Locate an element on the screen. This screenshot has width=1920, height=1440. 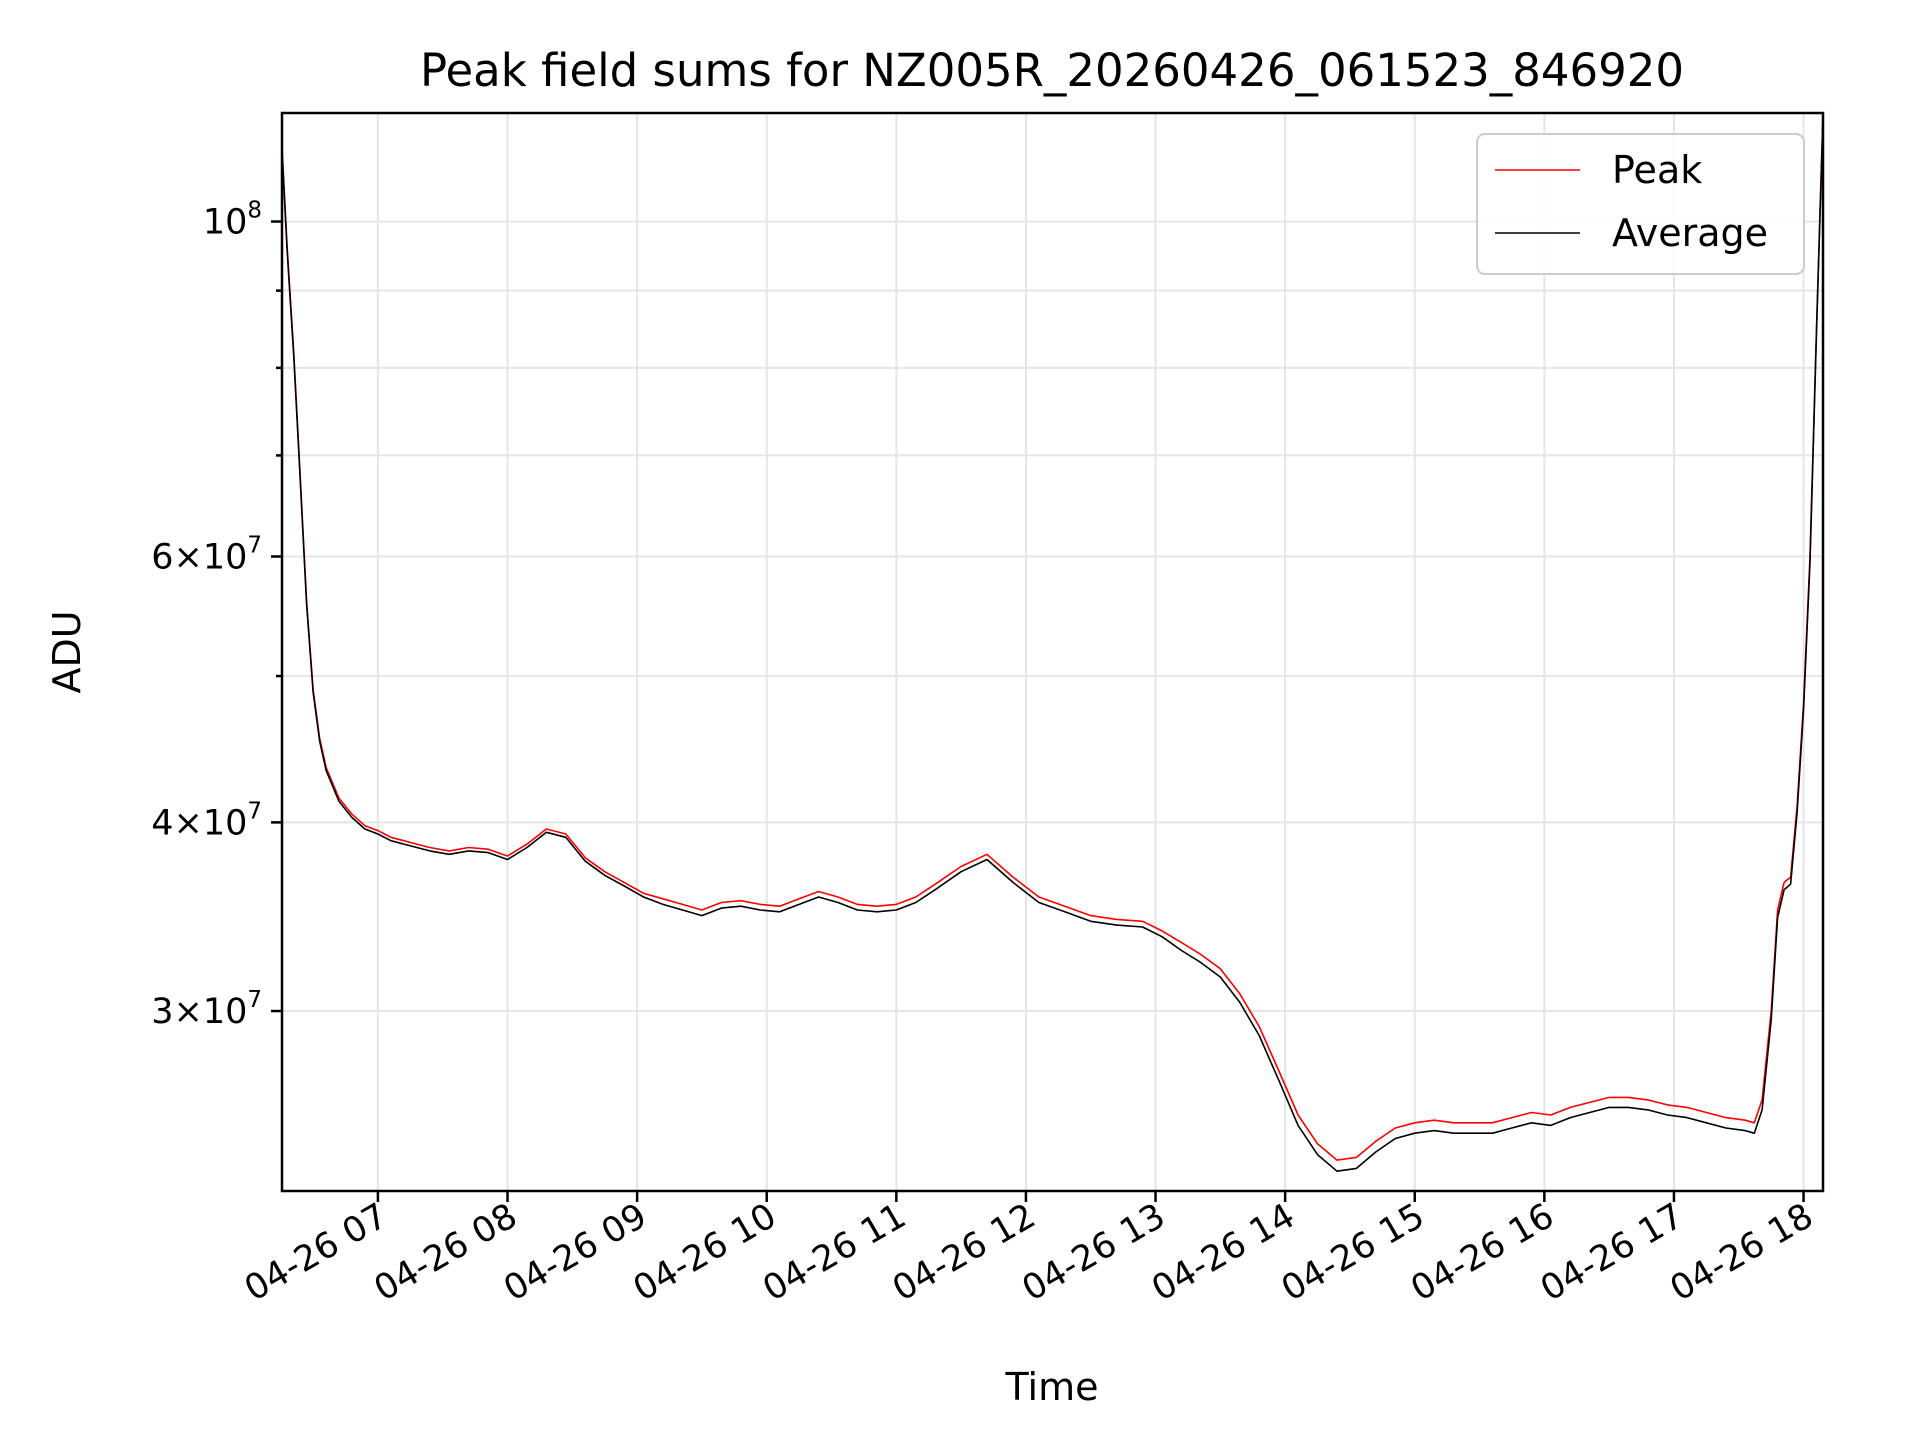
legend: Peak Average is located at coordinates (1640, 204).